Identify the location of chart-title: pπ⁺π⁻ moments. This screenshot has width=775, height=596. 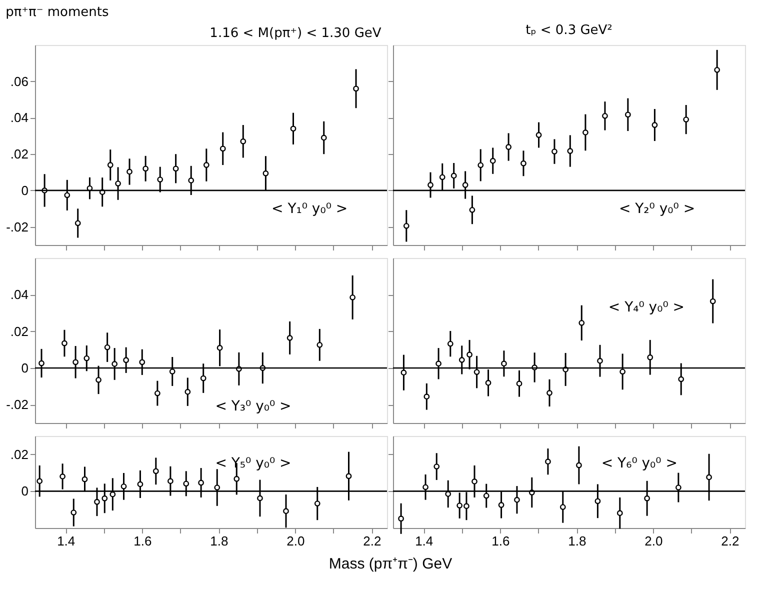
(57, 12).